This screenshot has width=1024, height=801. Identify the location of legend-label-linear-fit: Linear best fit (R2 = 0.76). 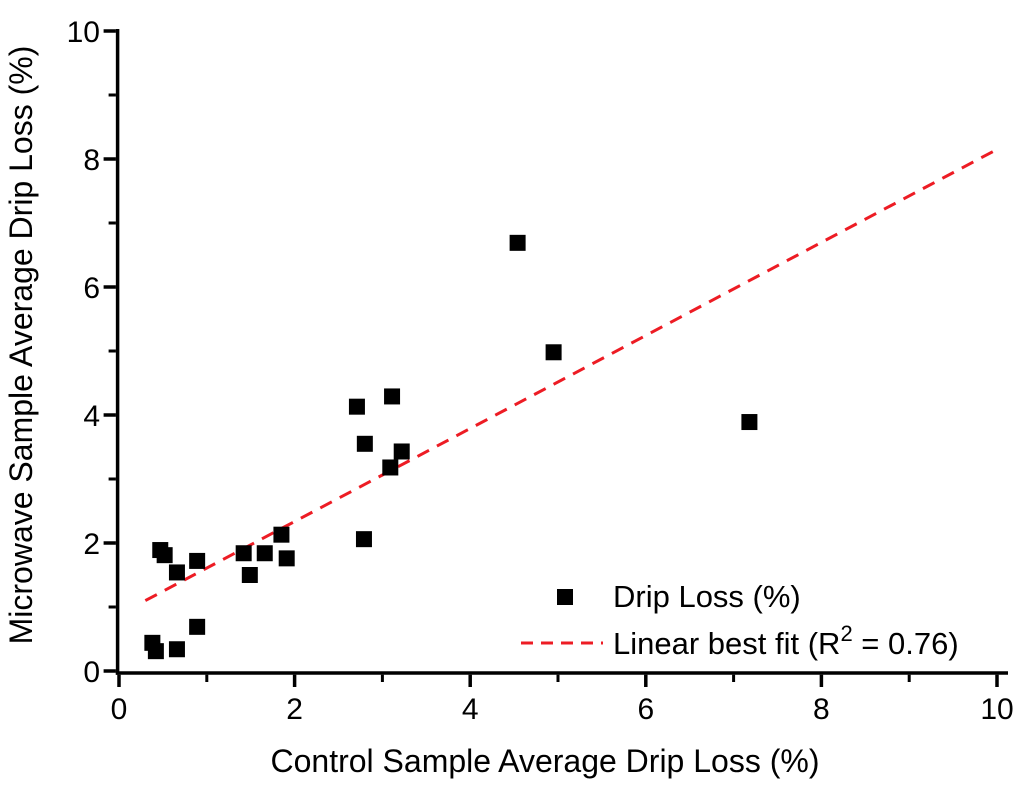
(786, 641).